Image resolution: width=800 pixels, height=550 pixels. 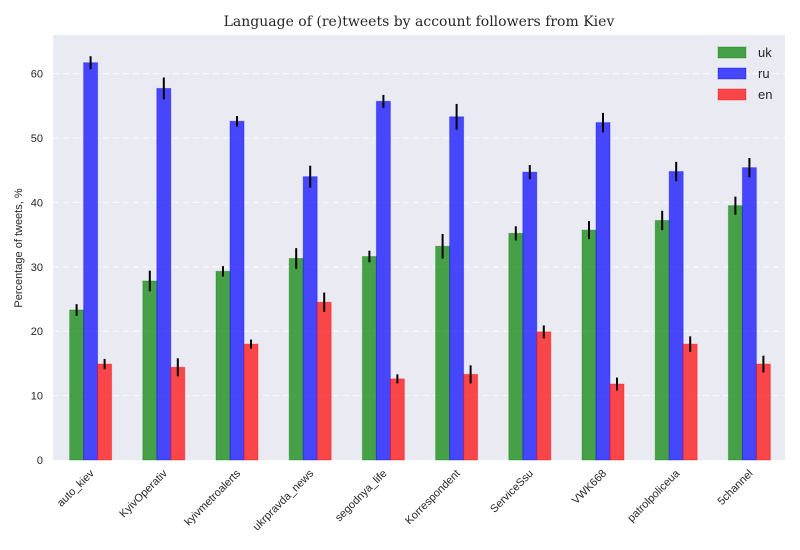 I want to click on bar-uk-VWK668, so click(x=589, y=345).